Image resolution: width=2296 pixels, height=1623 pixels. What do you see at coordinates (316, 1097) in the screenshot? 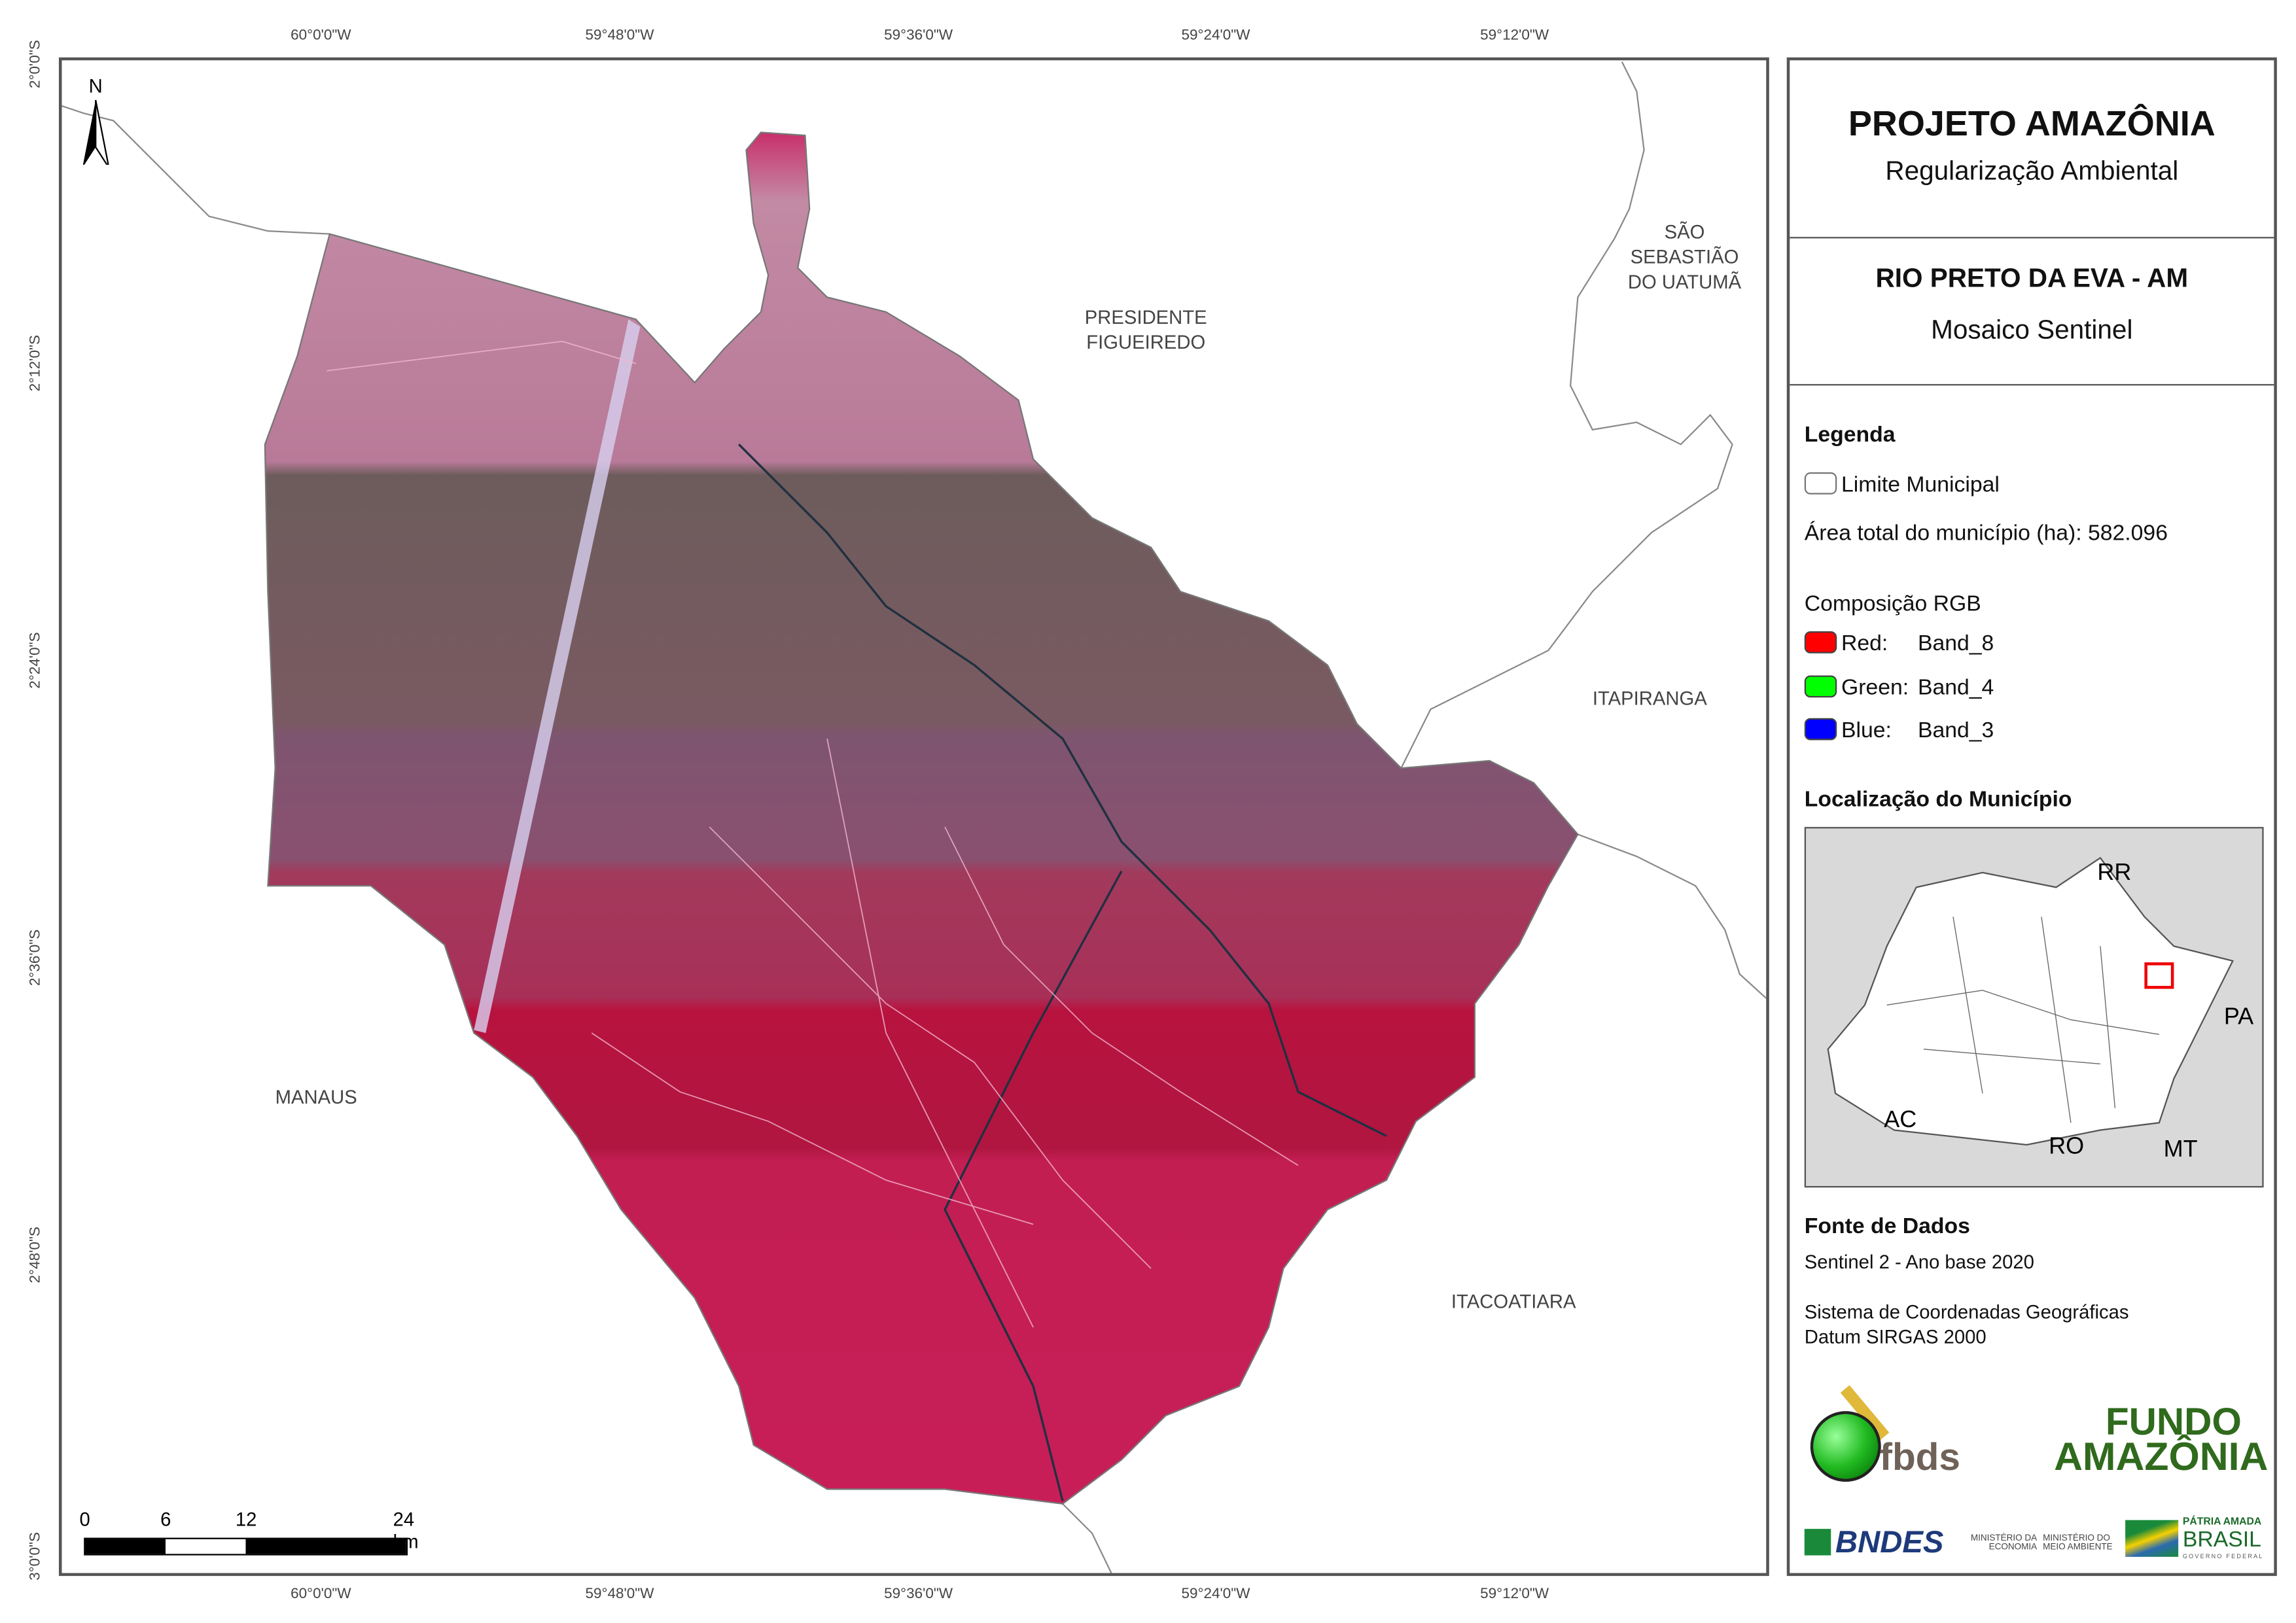
I see `place-label-manaus: MANAUS` at bounding box center [316, 1097].